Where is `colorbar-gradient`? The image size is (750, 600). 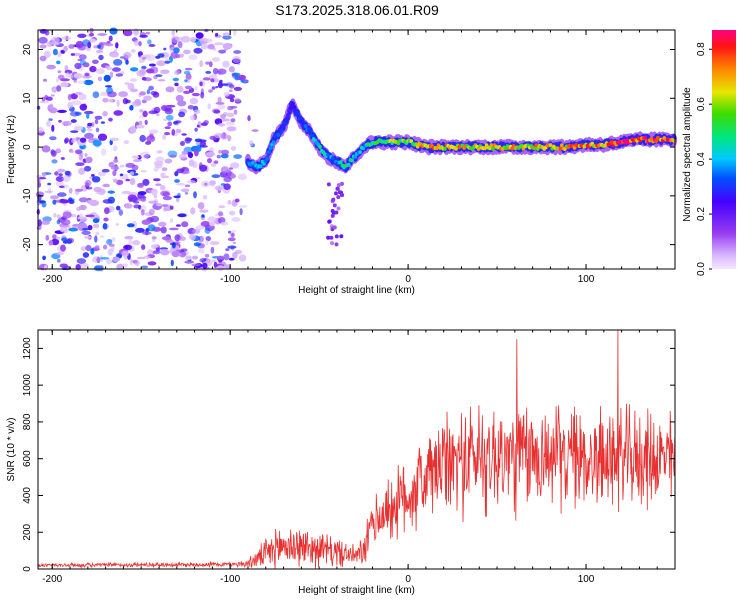
colorbar-gradient is located at coordinates (724, 149).